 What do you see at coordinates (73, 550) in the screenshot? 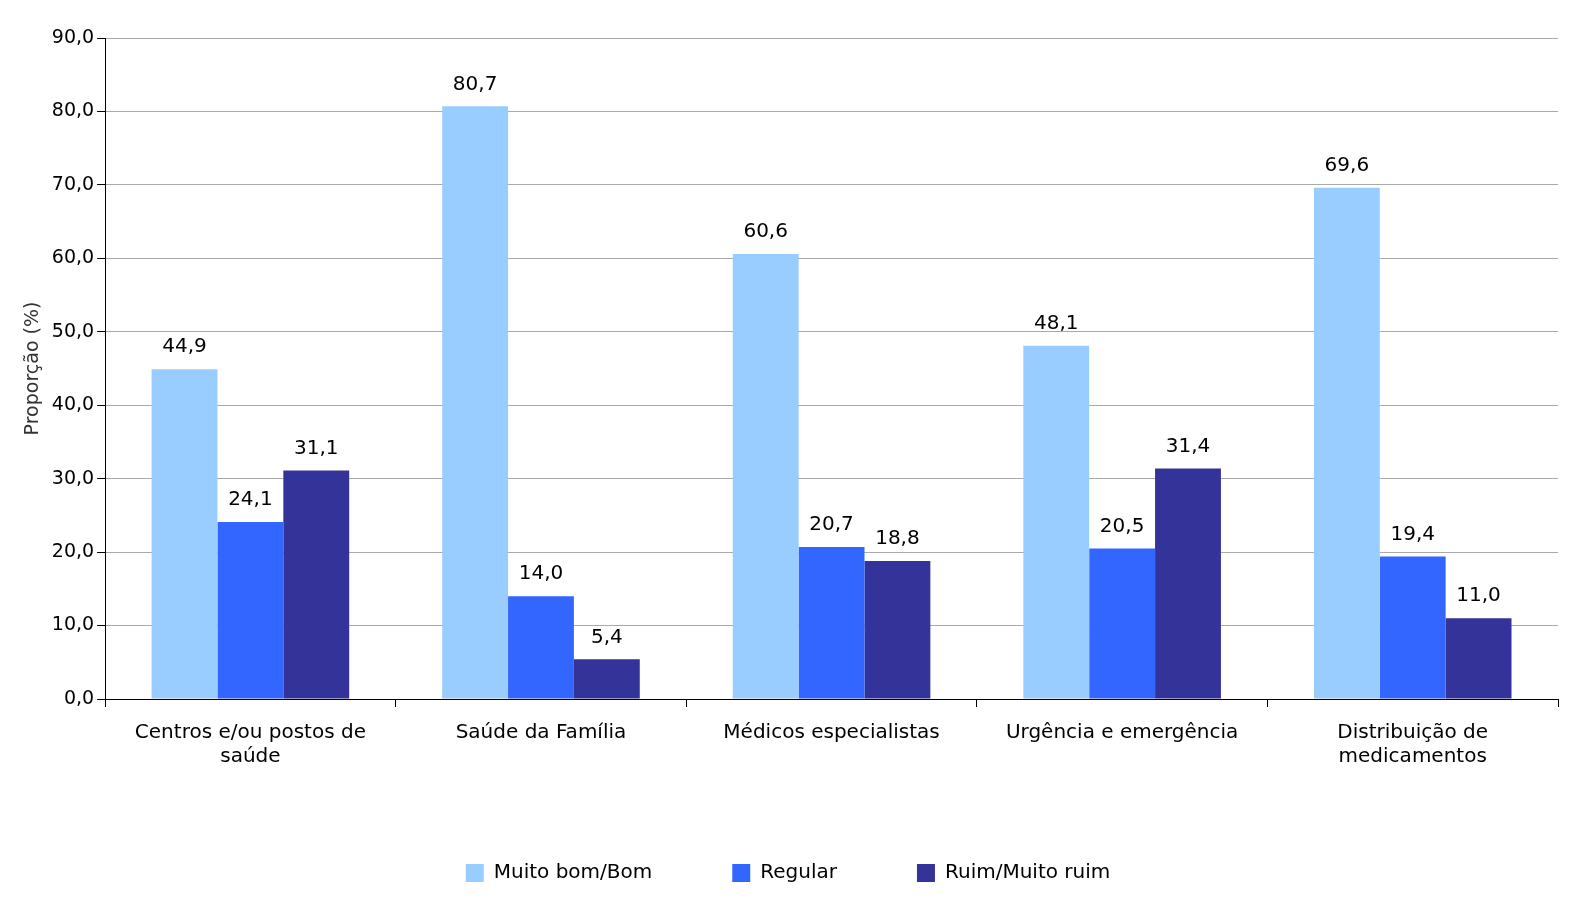
I see `y-tick-label: 20,0` at bounding box center [73, 550].